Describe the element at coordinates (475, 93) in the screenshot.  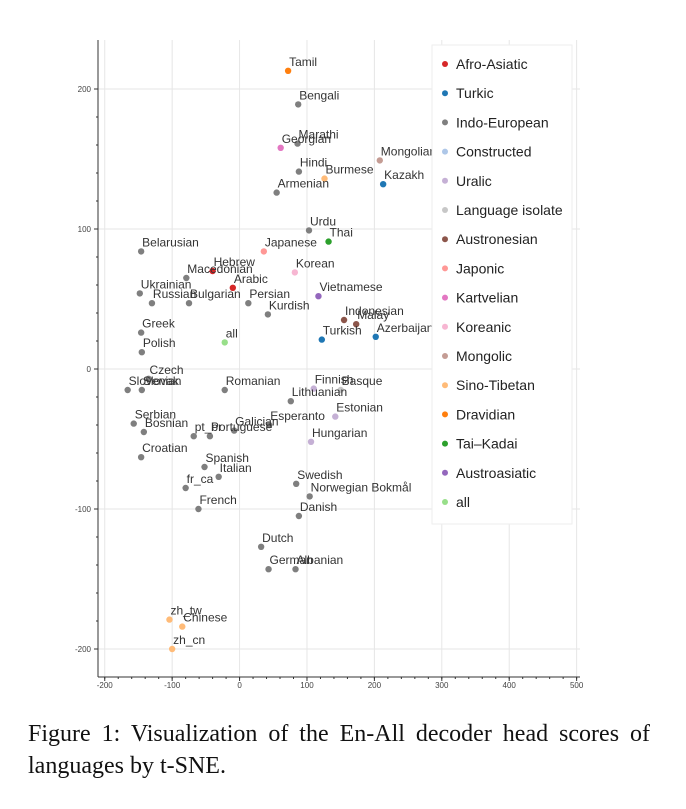
I see `legend-entry: Turkic` at that location.